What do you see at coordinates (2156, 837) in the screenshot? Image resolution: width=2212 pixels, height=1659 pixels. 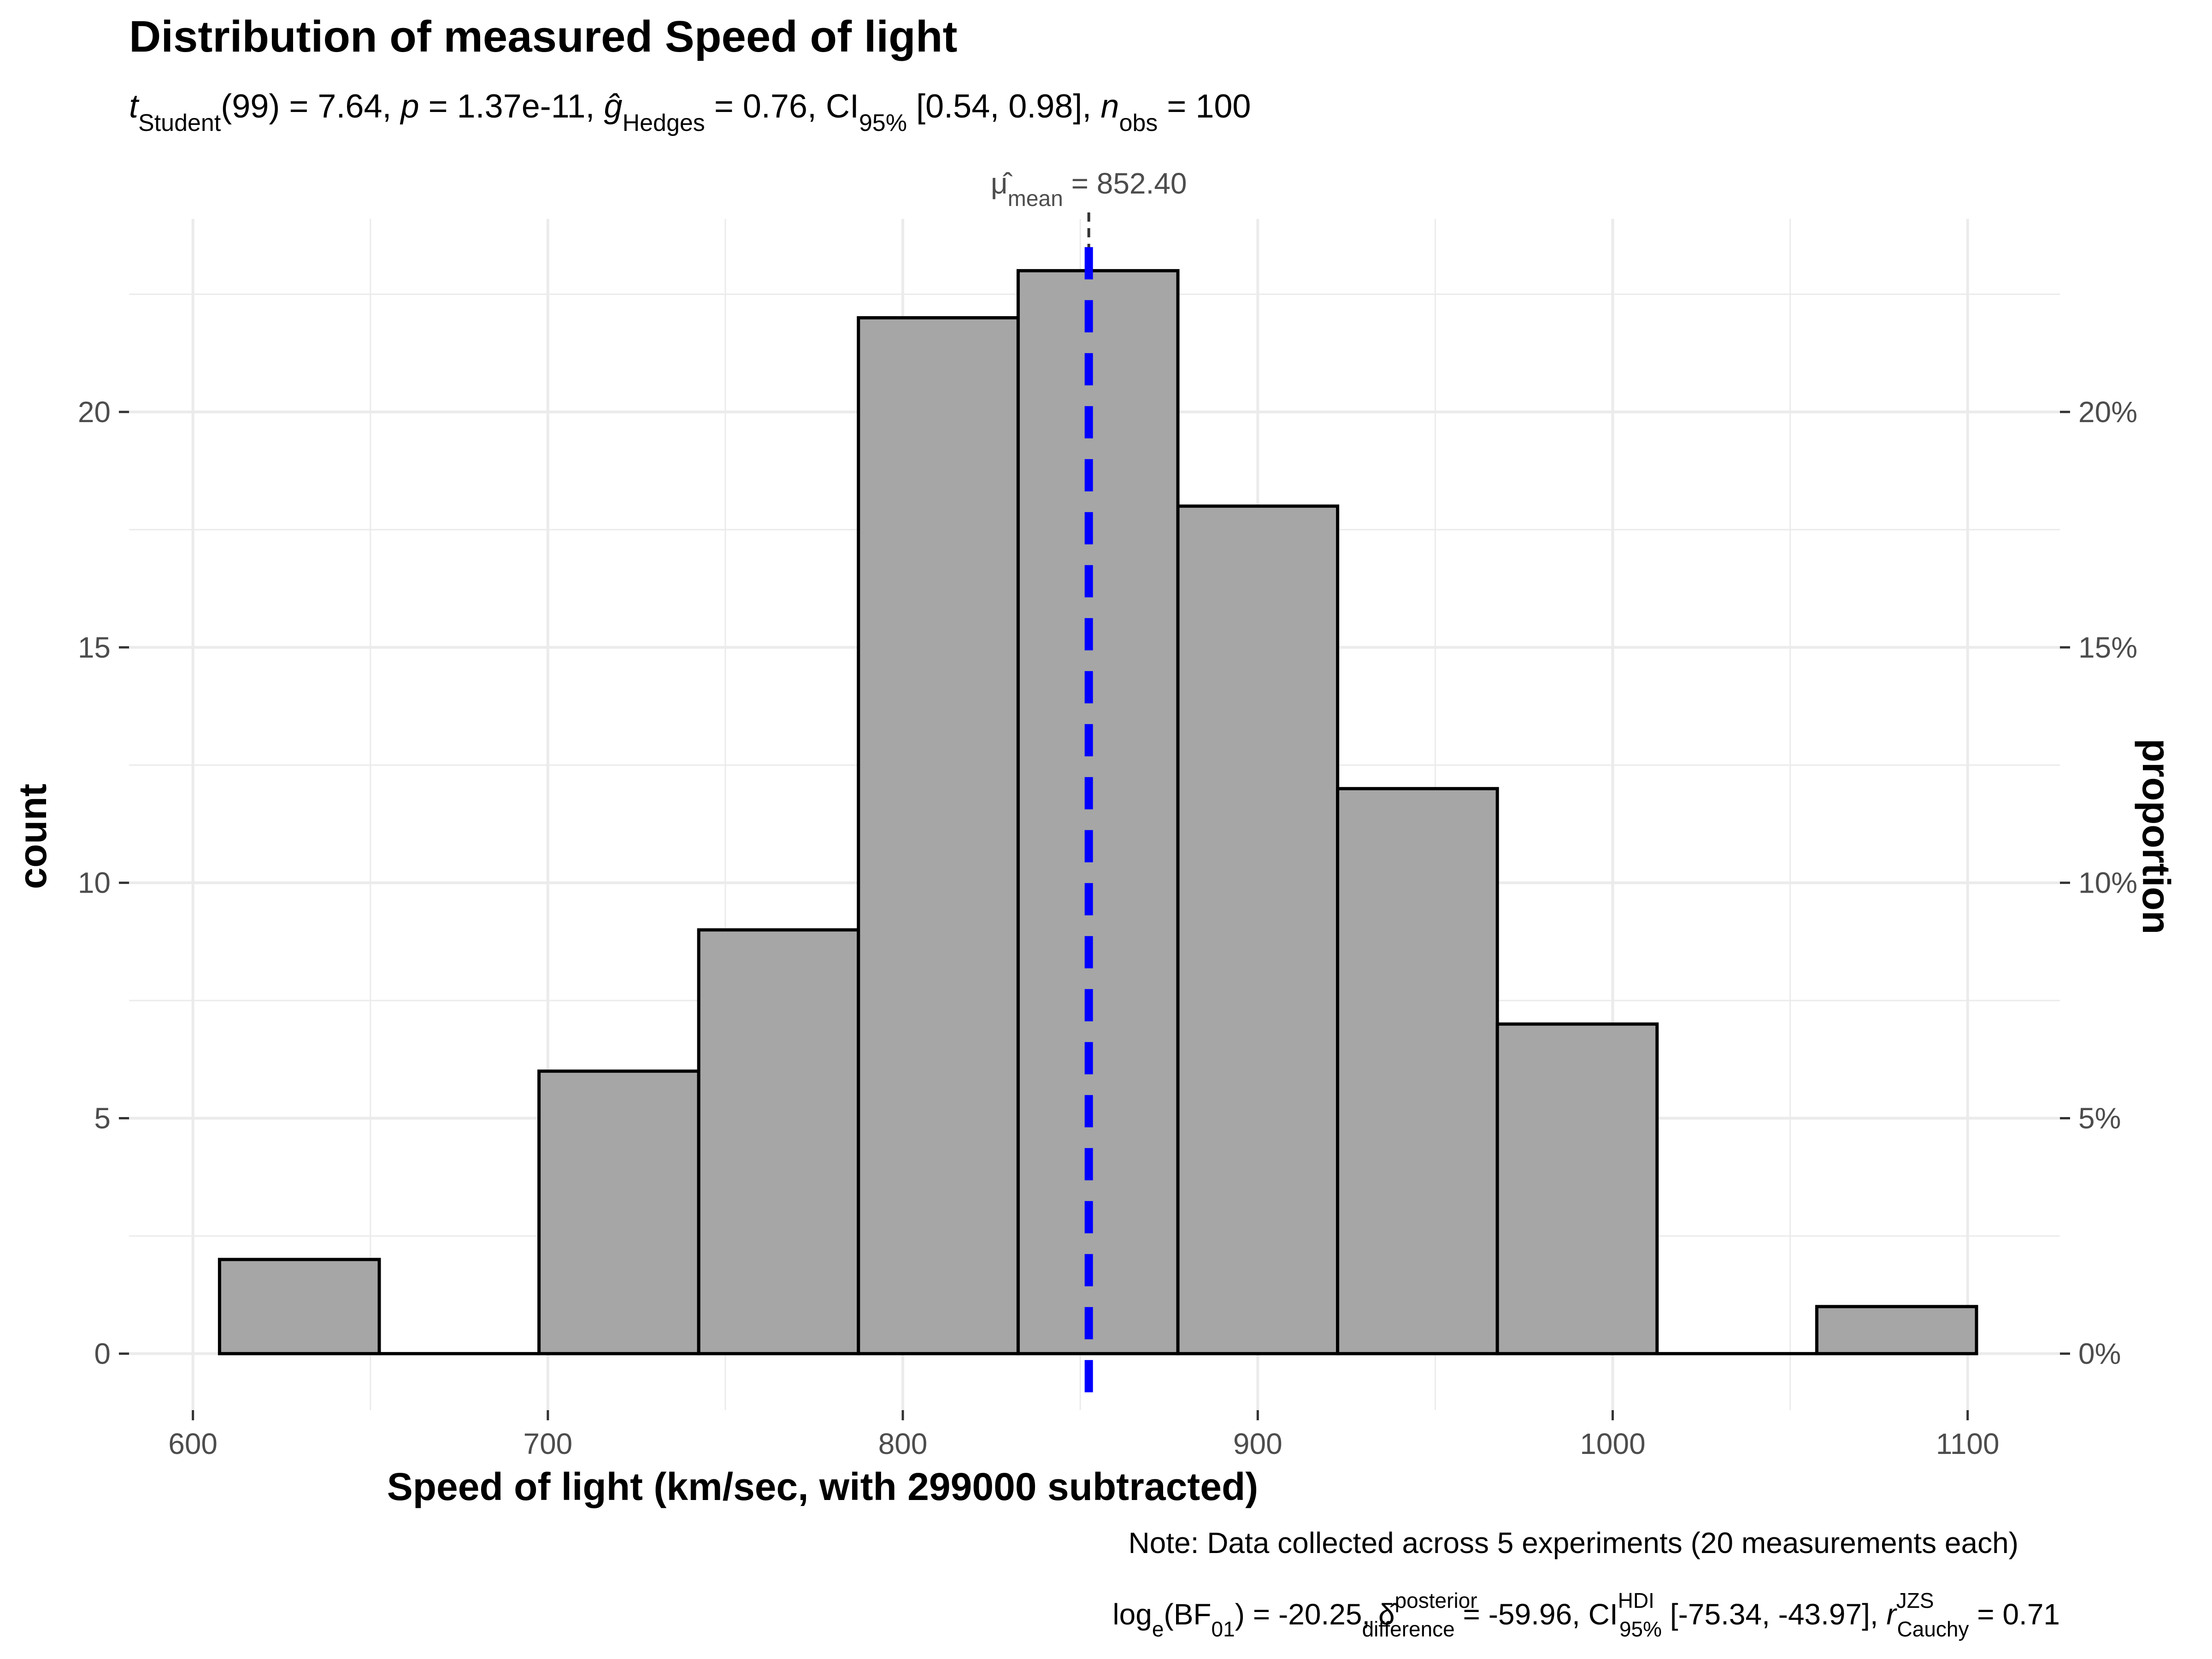 I see `y-axis-right-title: proportion` at bounding box center [2156, 837].